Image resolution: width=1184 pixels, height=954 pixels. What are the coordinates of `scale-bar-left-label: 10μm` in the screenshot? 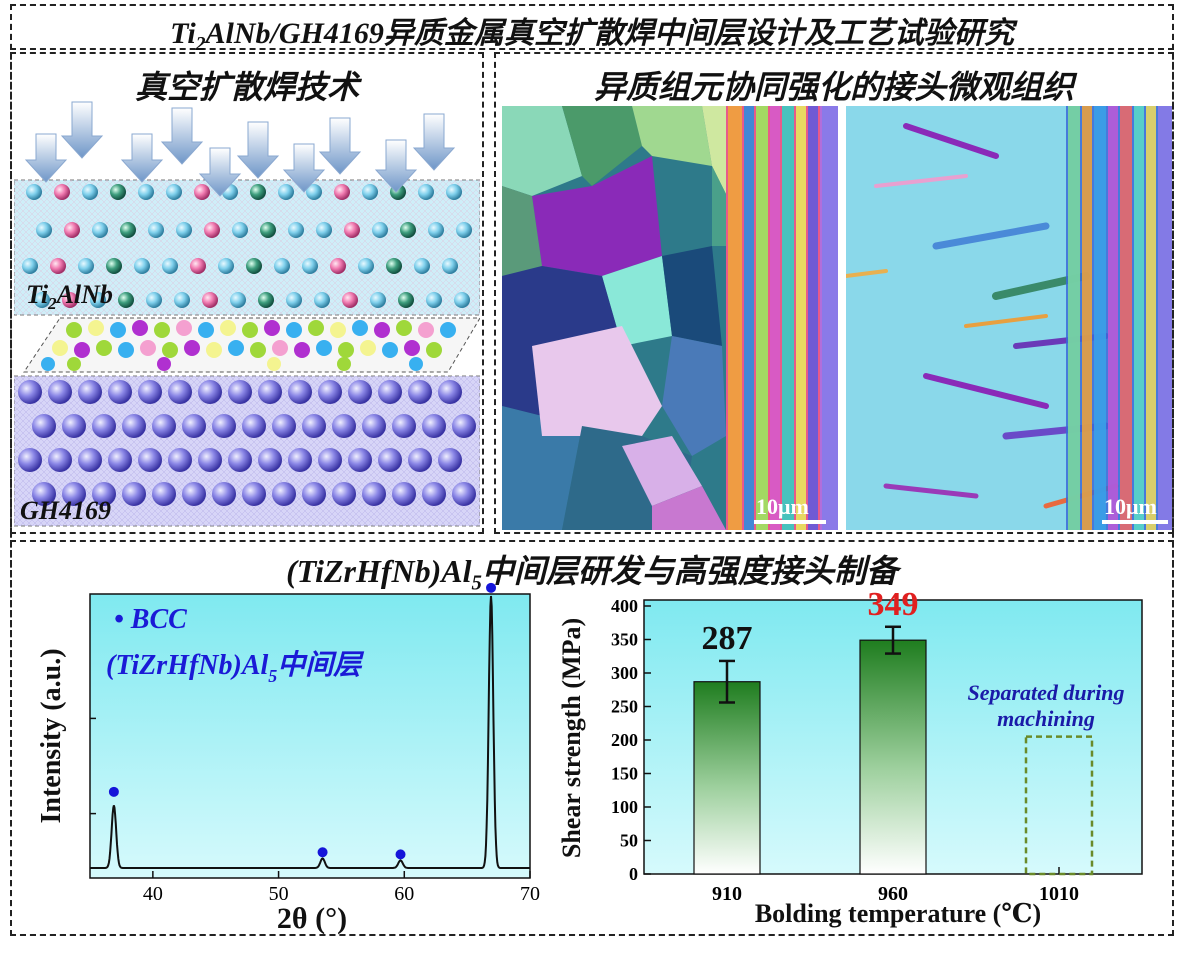 It's located at (782, 506).